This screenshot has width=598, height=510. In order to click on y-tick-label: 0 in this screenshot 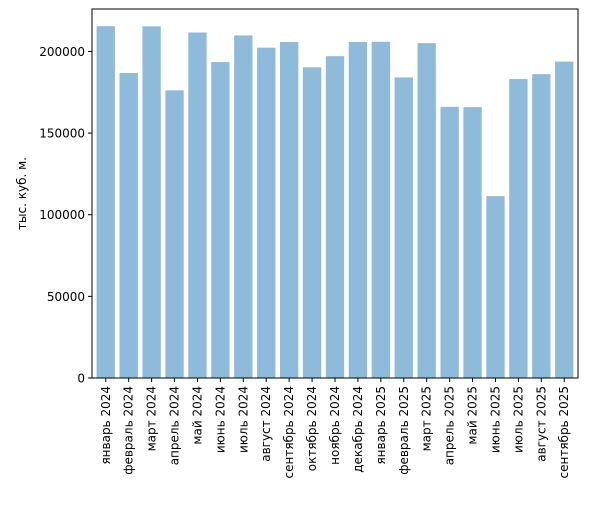, I will do `click(81, 379)`.